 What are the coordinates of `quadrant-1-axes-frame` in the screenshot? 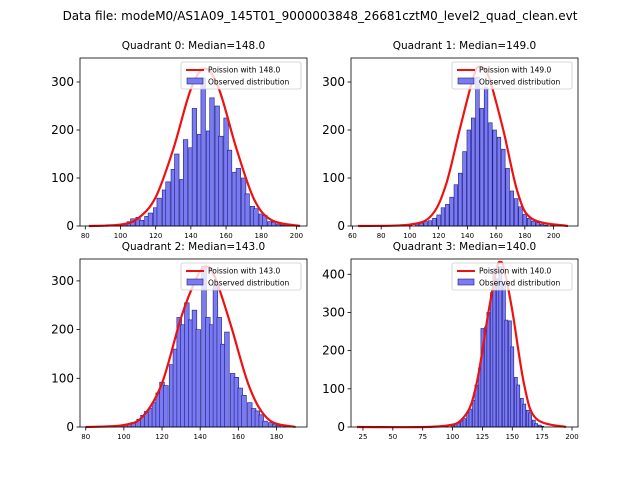 It's located at (464, 142).